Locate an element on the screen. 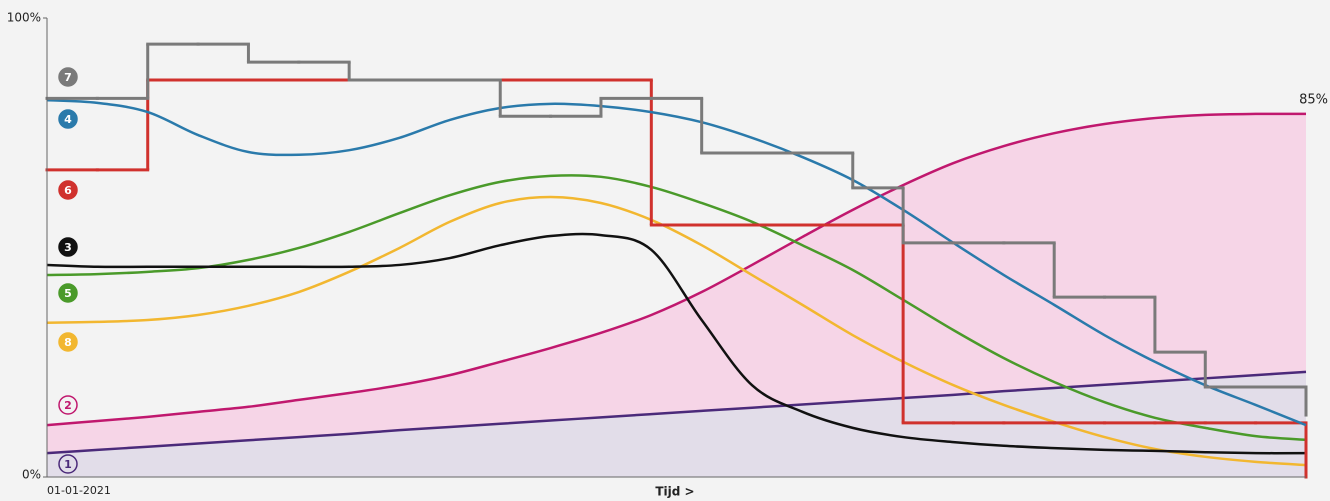 This screenshot has height=501, width=1330. legend-label: 5 is located at coordinates (68, 293).